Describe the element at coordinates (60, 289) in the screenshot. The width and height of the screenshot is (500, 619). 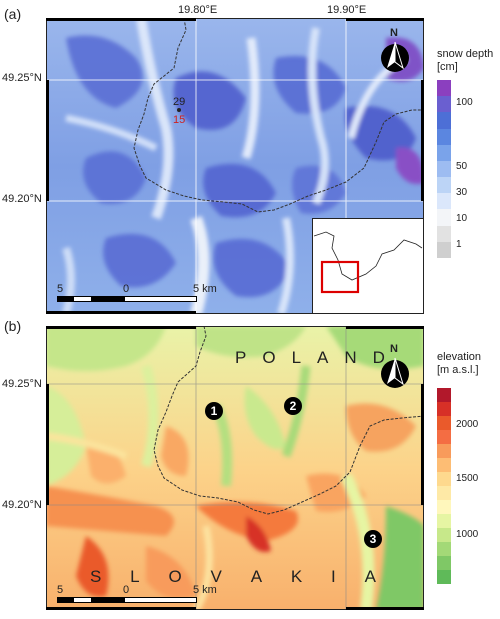
I see `scalebar-a-left: 5` at that location.